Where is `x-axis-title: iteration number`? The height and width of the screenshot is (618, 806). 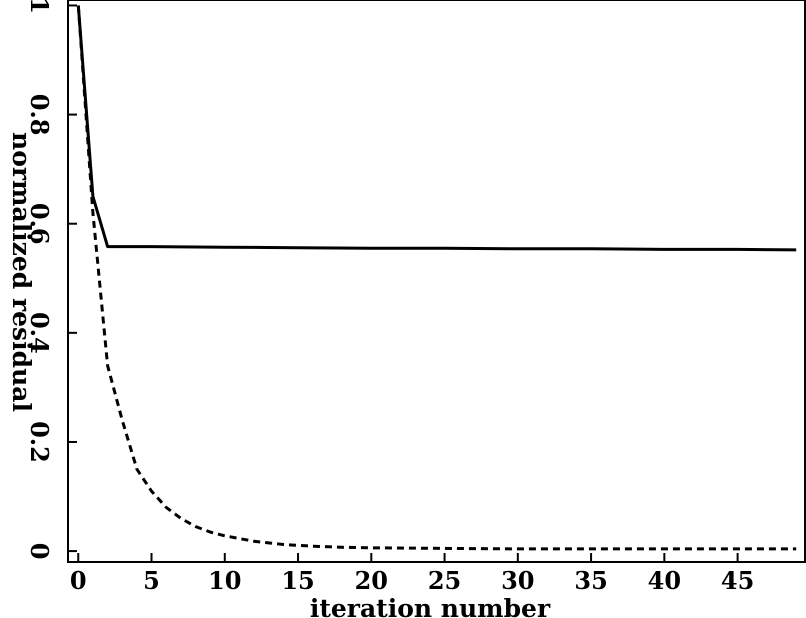
x-axis-title: iteration number is located at coordinates (430, 606).